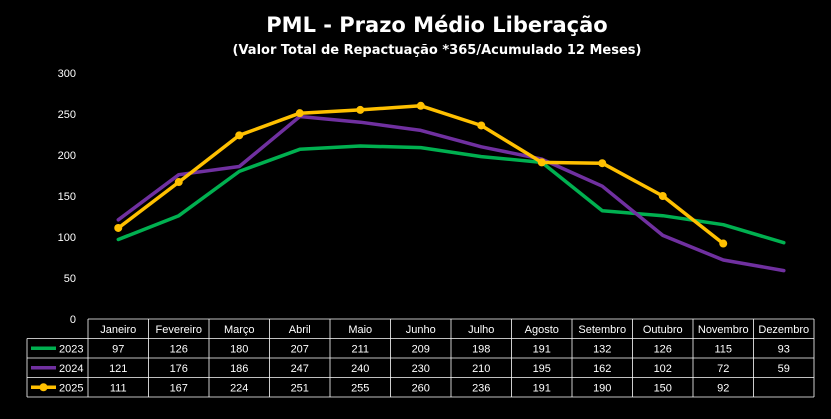  Describe the element at coordinates (70, 279) in the screenshot. I see `y-tick-label: 50` at that location.